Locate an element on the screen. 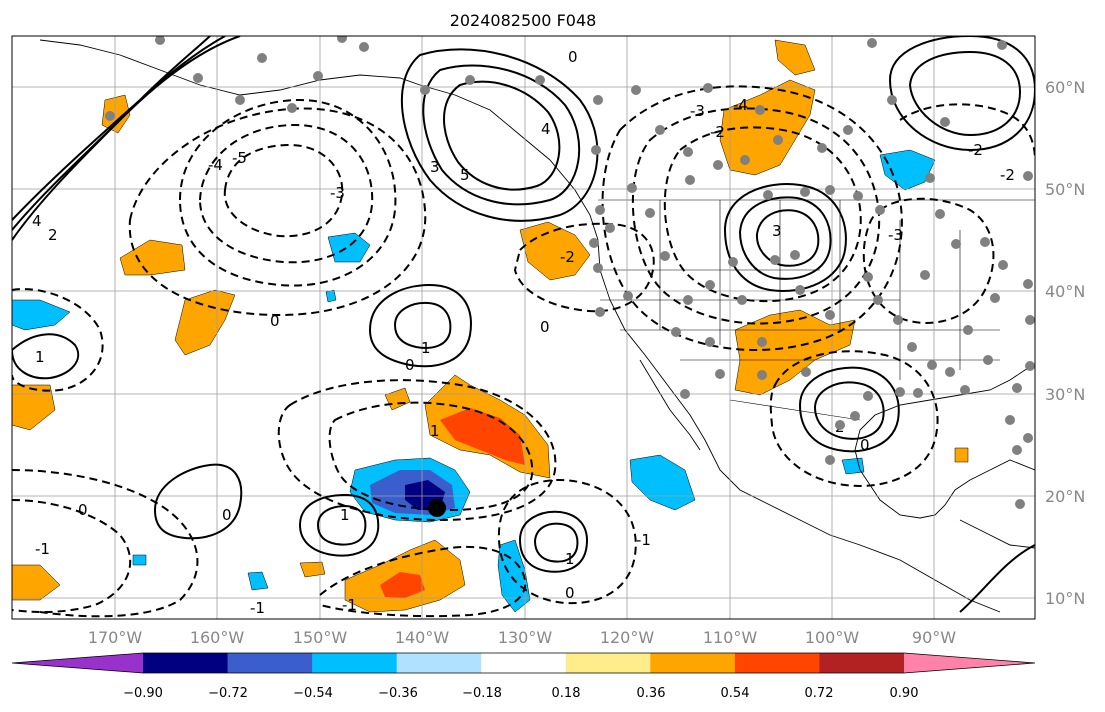  colorbar-label: 0.54 is located at coordinates (735, 693).